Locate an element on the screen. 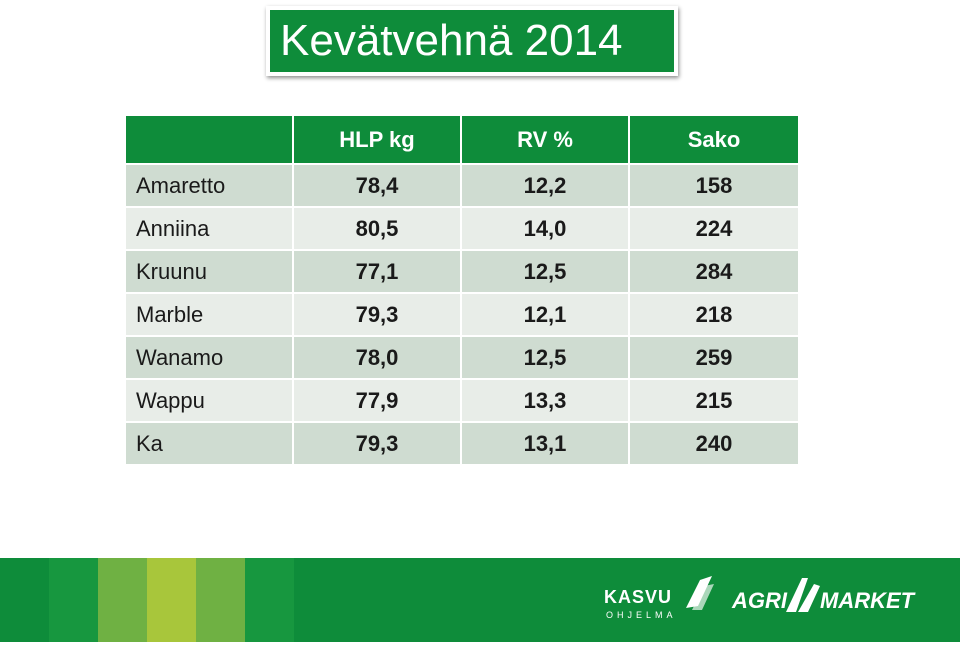 This screenshot has height=646, width=960. table-row: Kruunu 77,1 12,5 284 is located at coordinates (462, 271).